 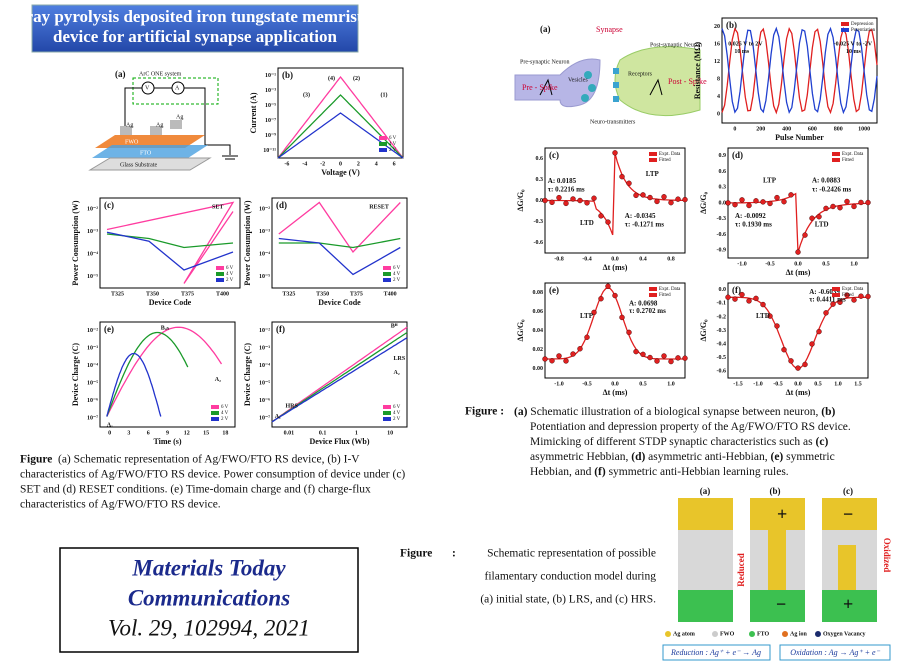 I want to click on y-tick-label: -0.9, so click(x=722, y=251).